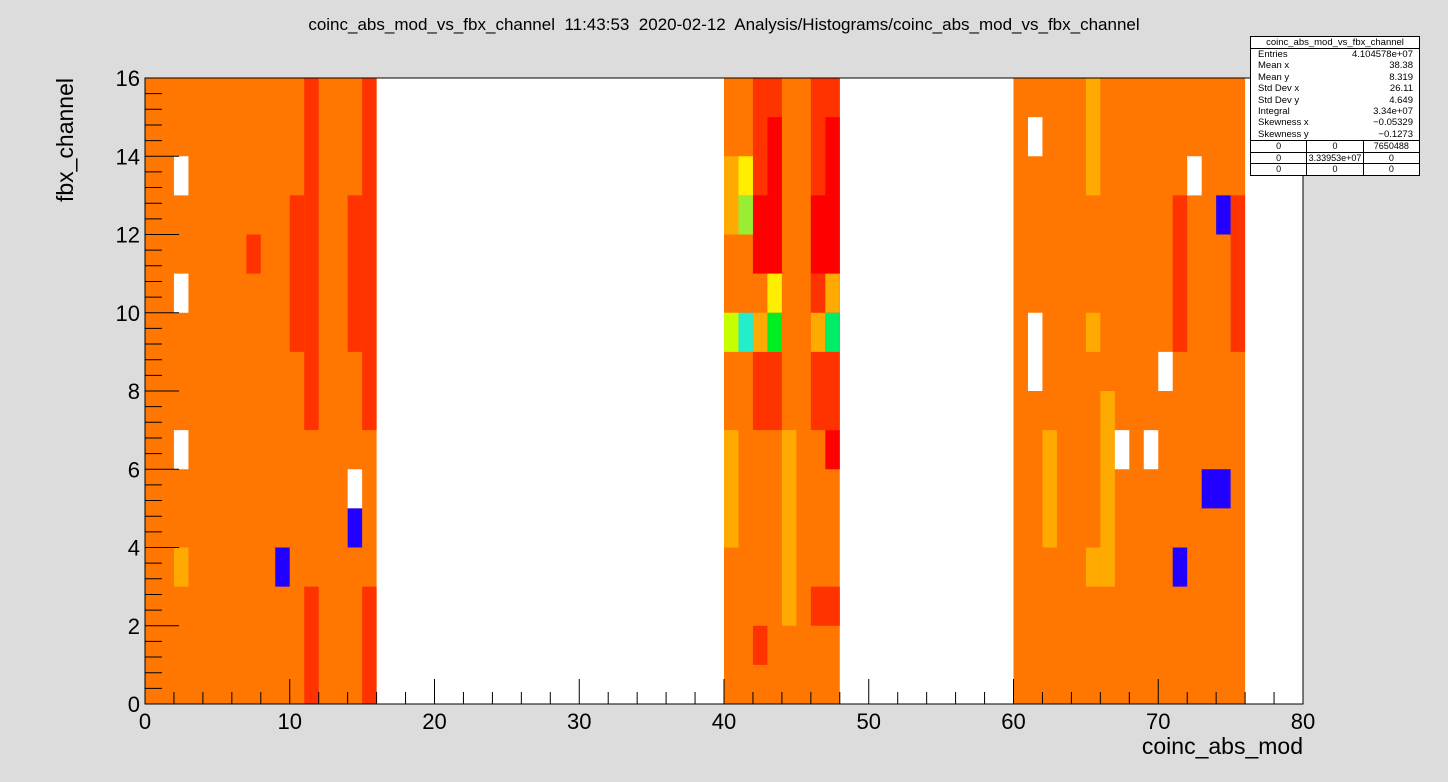 The width and height of the screenshot is (1448, 782). Describe the element at coordinates (1335, 43) in the screenshot. I see `stats-title: coinc_abs_mod_vs_fbx_channel` at that location.